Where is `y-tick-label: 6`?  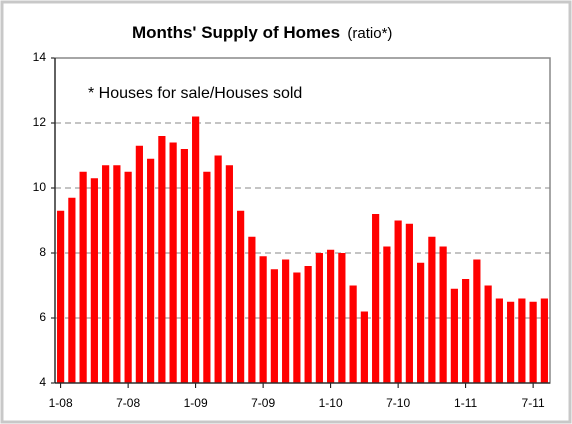 y-tick-label: 6 is located at coordinates (42, 317).